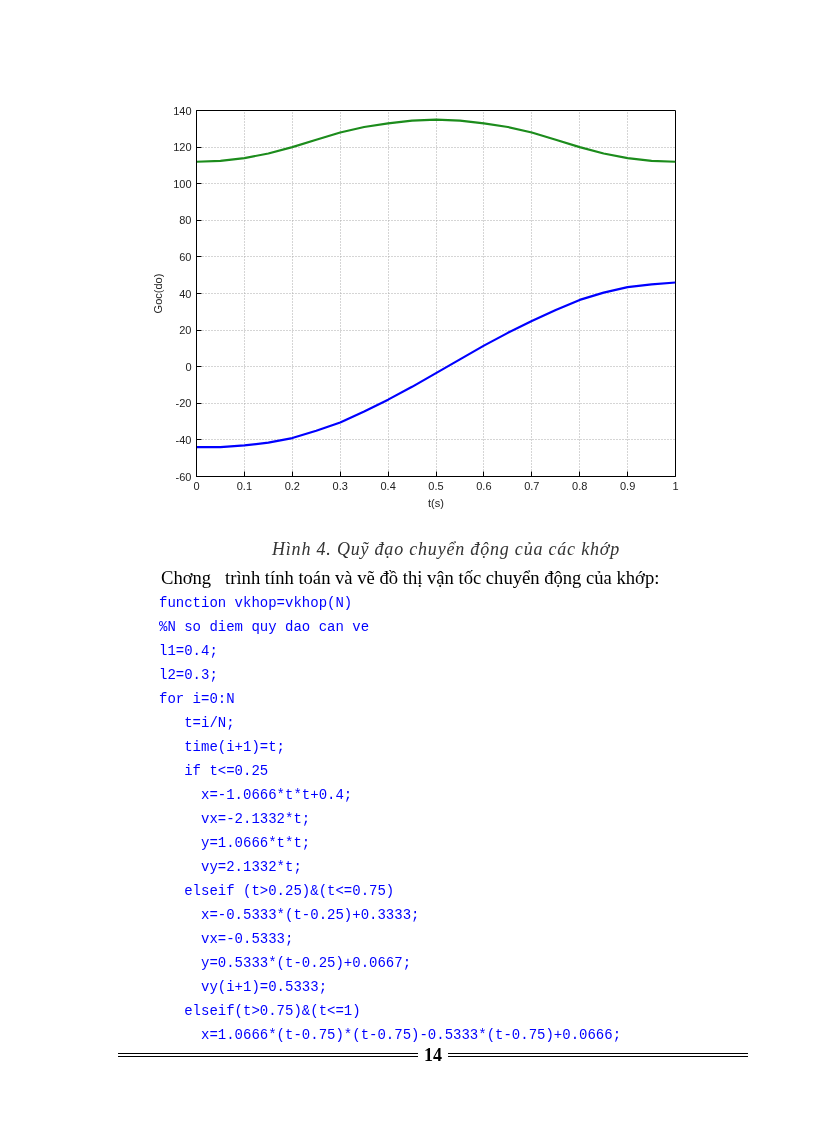 This screenshot has width=816, height=1123. What do you see at coordinates (185, 220) in the screenshot?
I see `y-tick-label: 80` at bounding box center [185, 220].